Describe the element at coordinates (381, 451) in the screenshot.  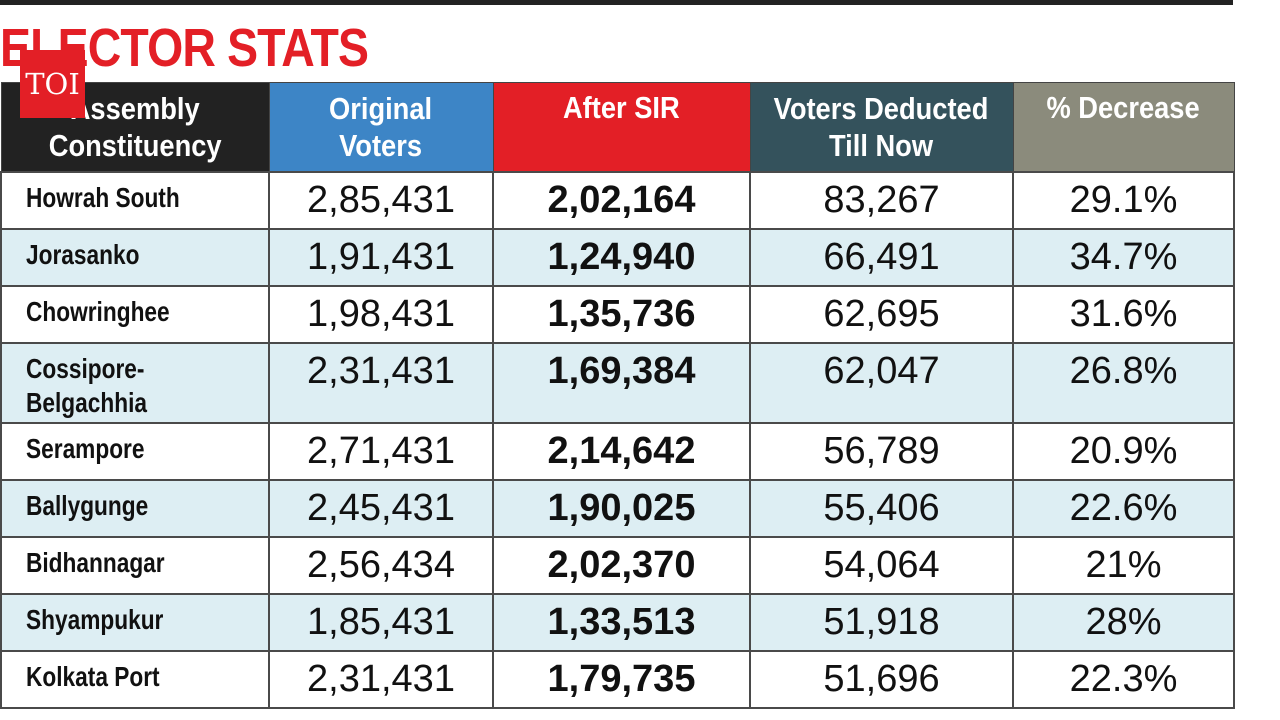
I see `original-voters-cell: 2,71,431` at that location.